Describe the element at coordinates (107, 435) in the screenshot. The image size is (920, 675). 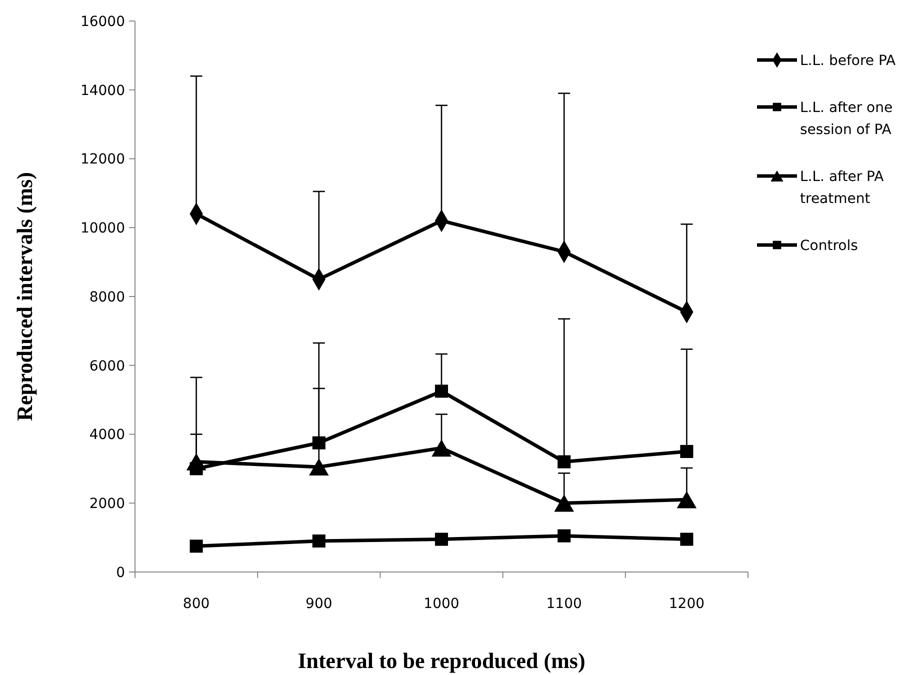
I see `y-tick-label: 4000` at that location.